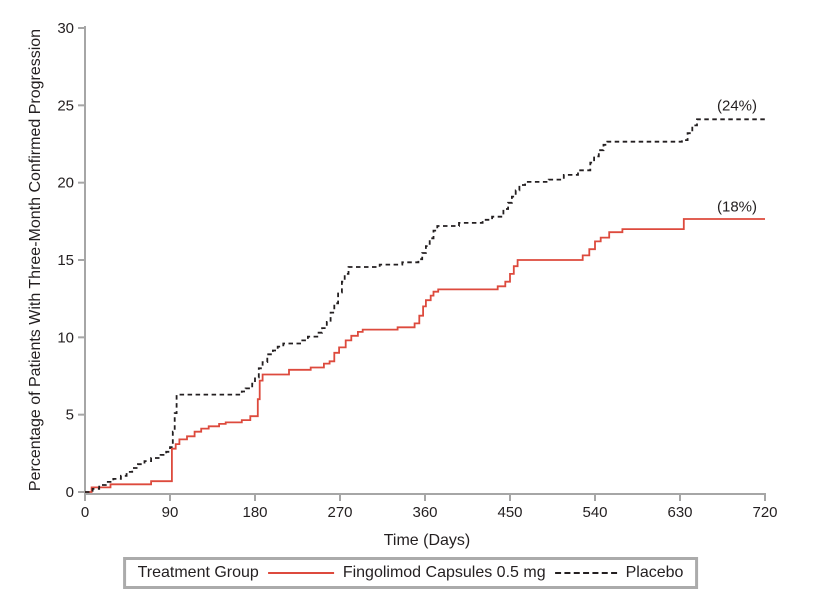 The image size is (821, 615). What do you see at coordinates (764, 512) in the screenshot?
I see `x-tick-label: 720` at bounding box center [764, 512].